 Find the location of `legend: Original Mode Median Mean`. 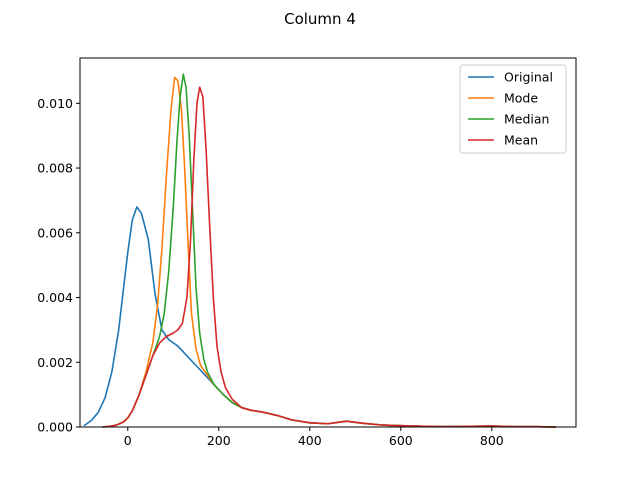

legend: Original Mode Median Mean is located at coordinates (513, 109).